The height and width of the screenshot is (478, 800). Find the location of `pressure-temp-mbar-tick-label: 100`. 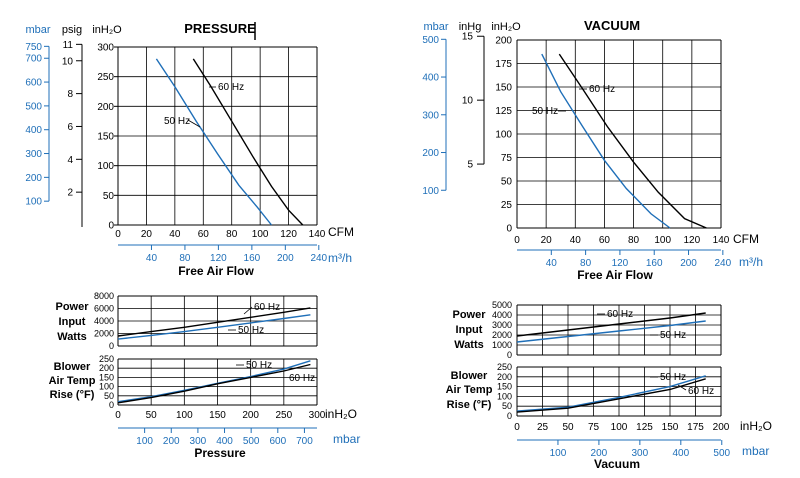

pressure-temp-mbar-tick-label: 100 is located at coordinates (144, 441).